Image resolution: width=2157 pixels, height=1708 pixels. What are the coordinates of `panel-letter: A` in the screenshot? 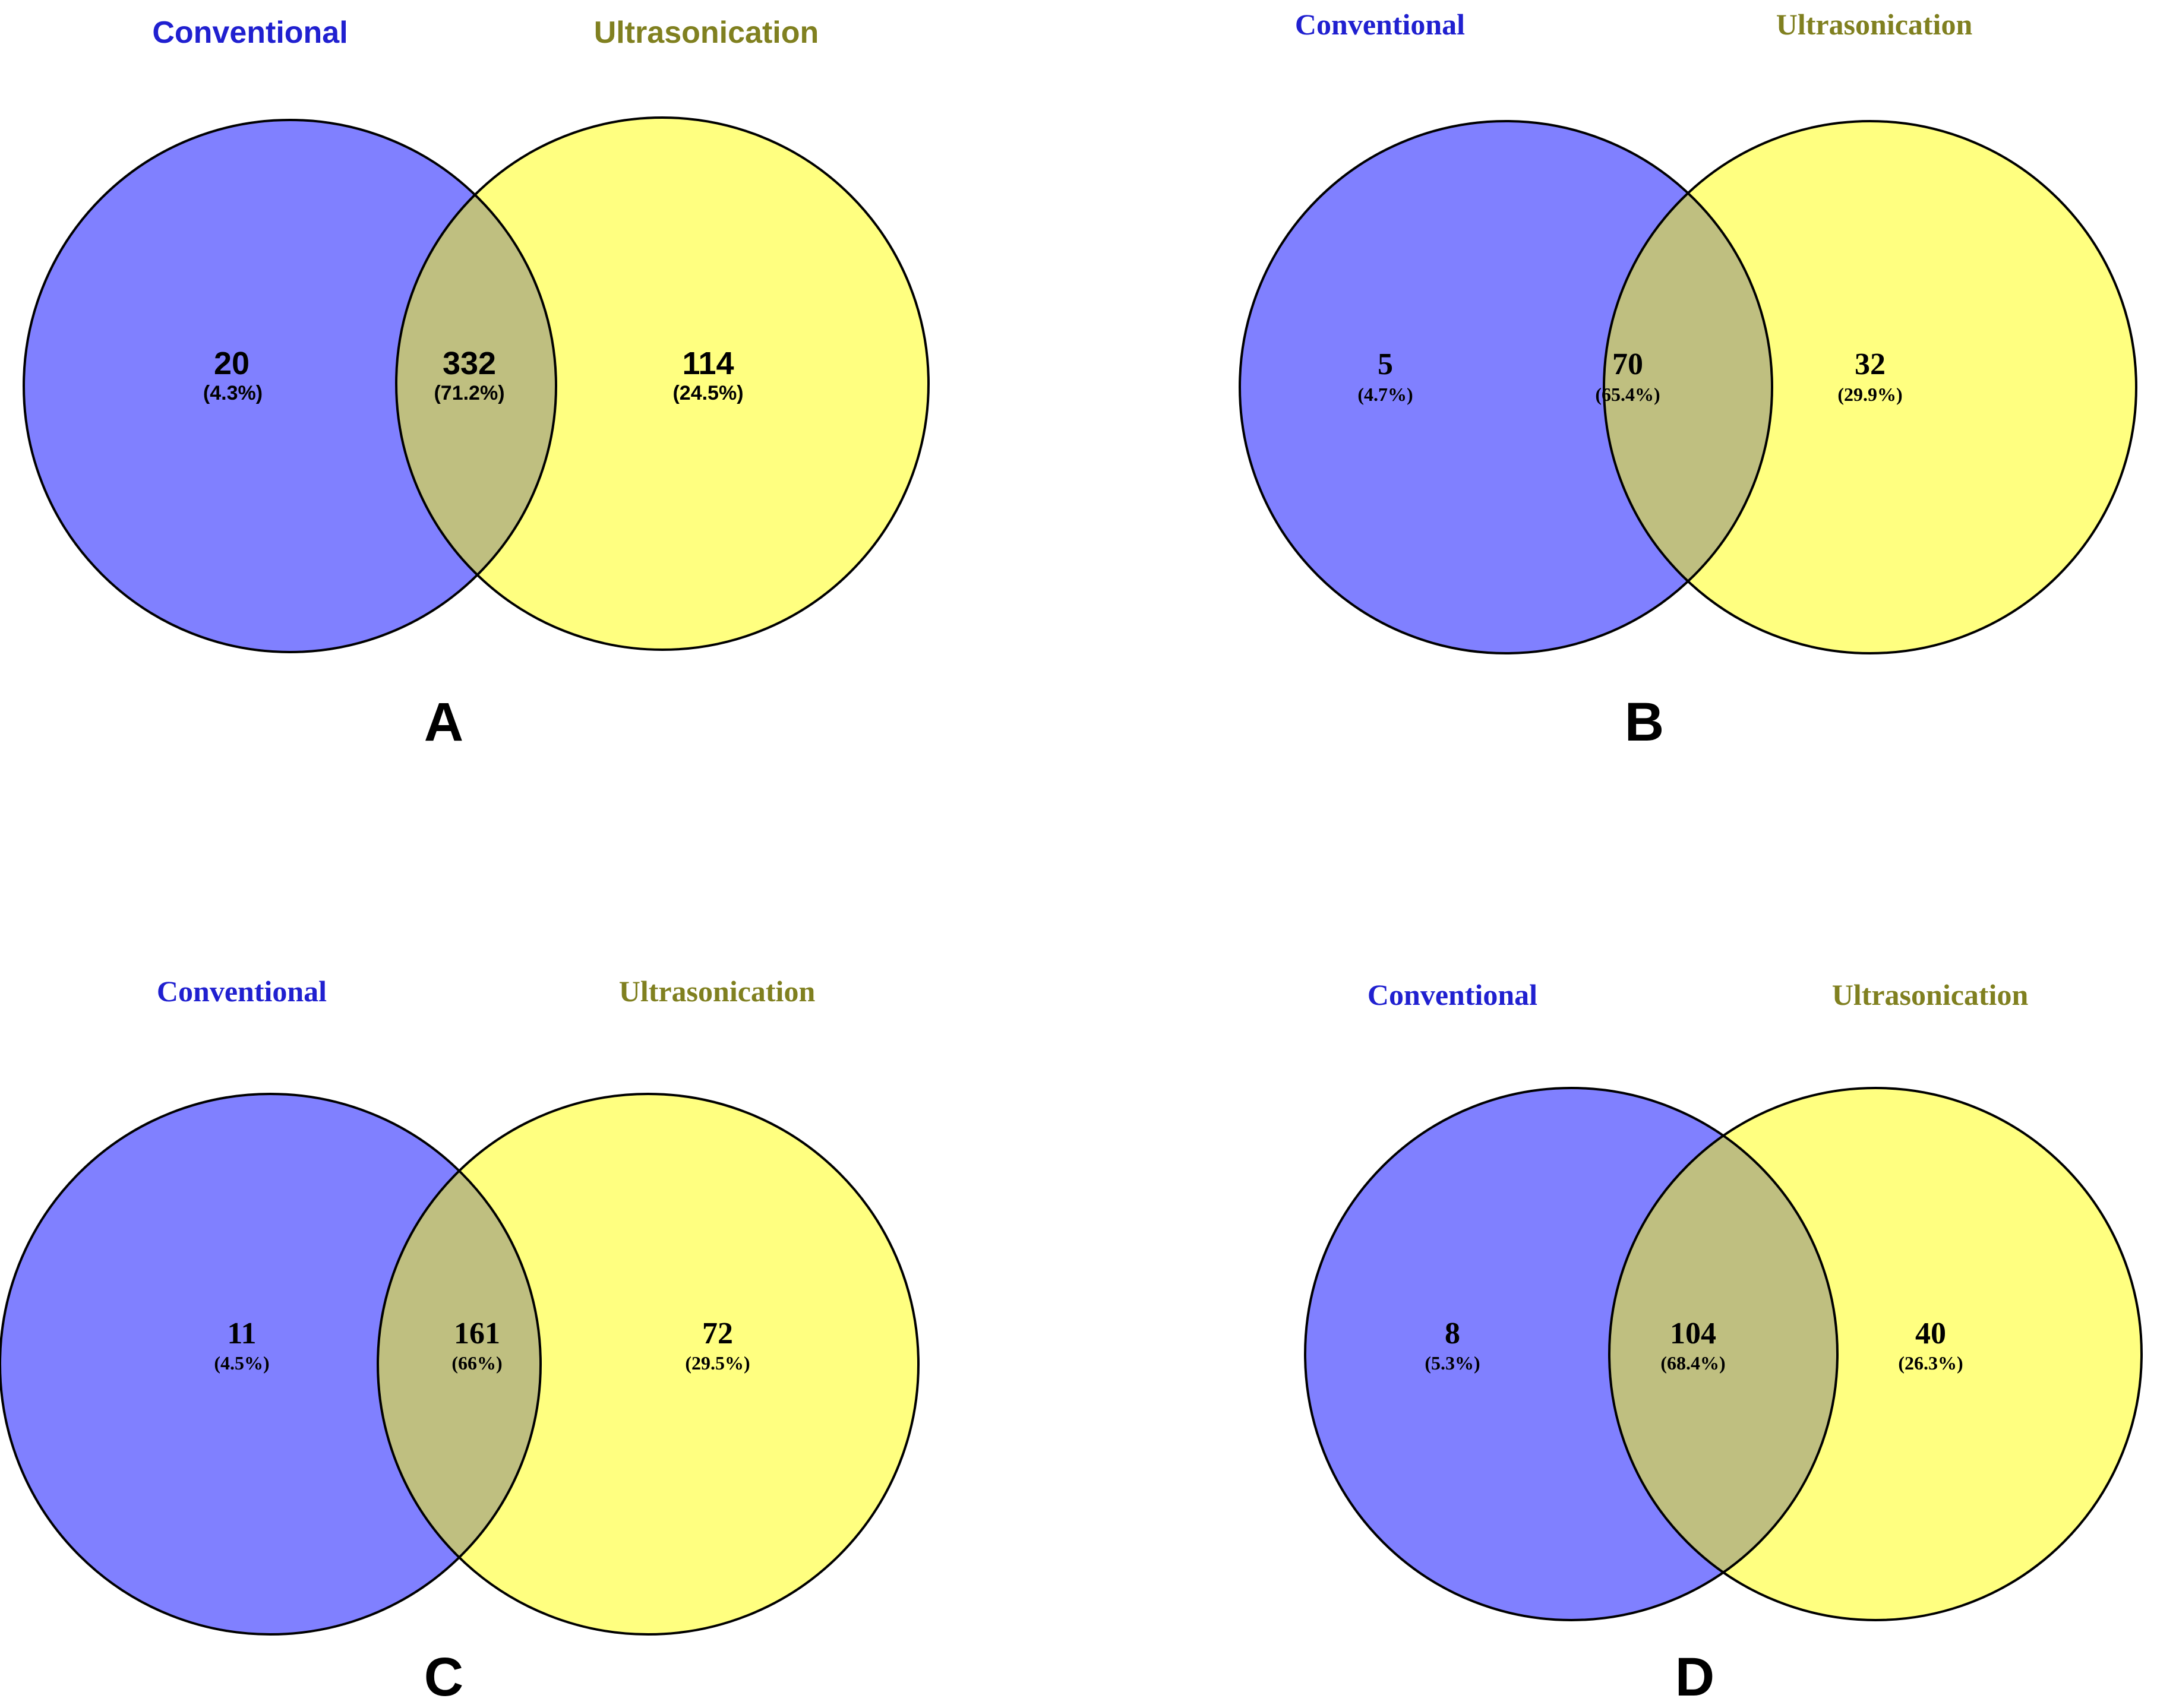 It's located at (443, 722).